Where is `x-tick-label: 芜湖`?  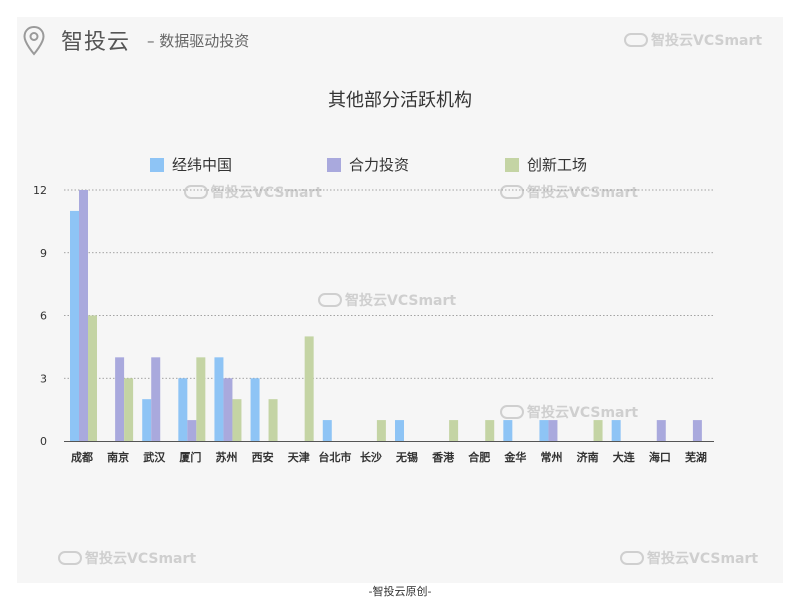 x-tick-label: 芜湖 is located at coordinates (696, 457).